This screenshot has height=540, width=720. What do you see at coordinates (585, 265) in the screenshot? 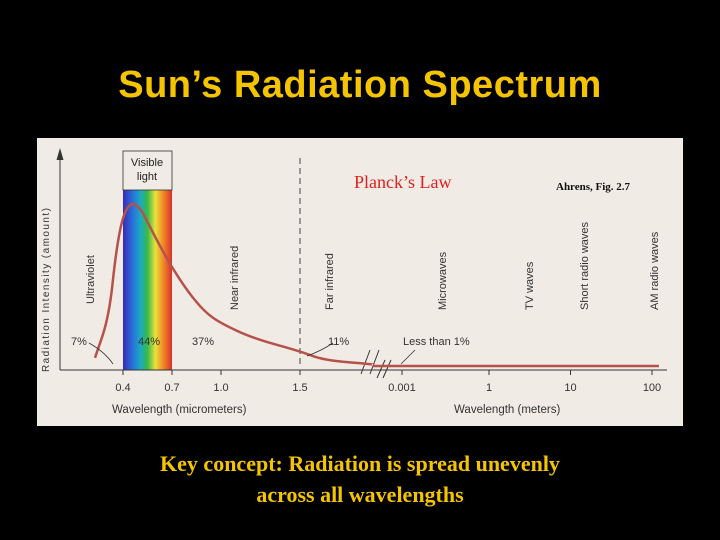
I see `region-label: Short radio waves` at bounding box center [585, 265].